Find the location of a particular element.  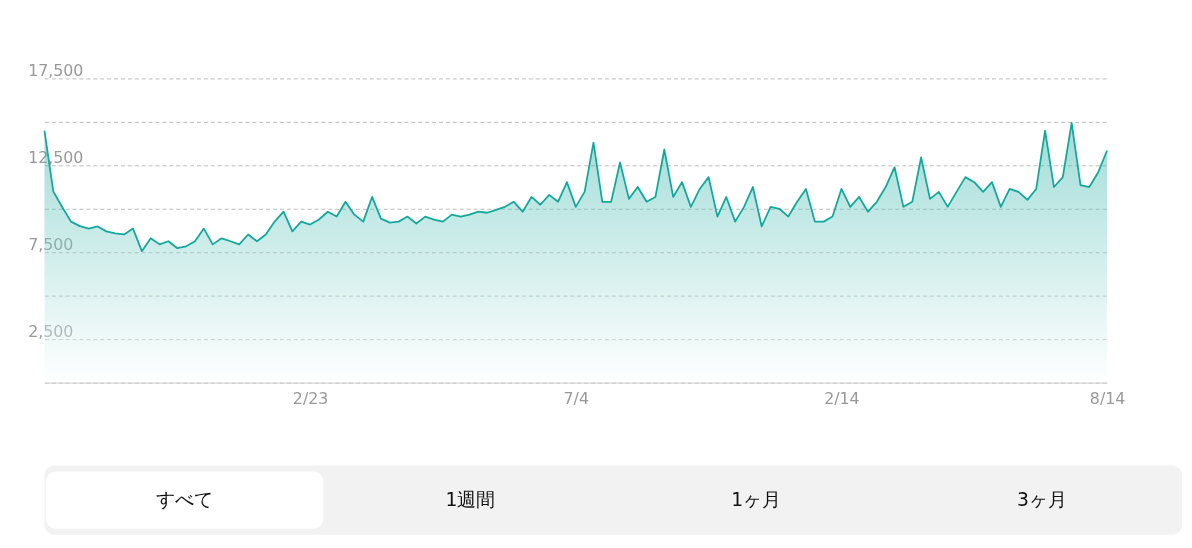

x-tick-label: 2/14 is located at coordinates (842, 398).